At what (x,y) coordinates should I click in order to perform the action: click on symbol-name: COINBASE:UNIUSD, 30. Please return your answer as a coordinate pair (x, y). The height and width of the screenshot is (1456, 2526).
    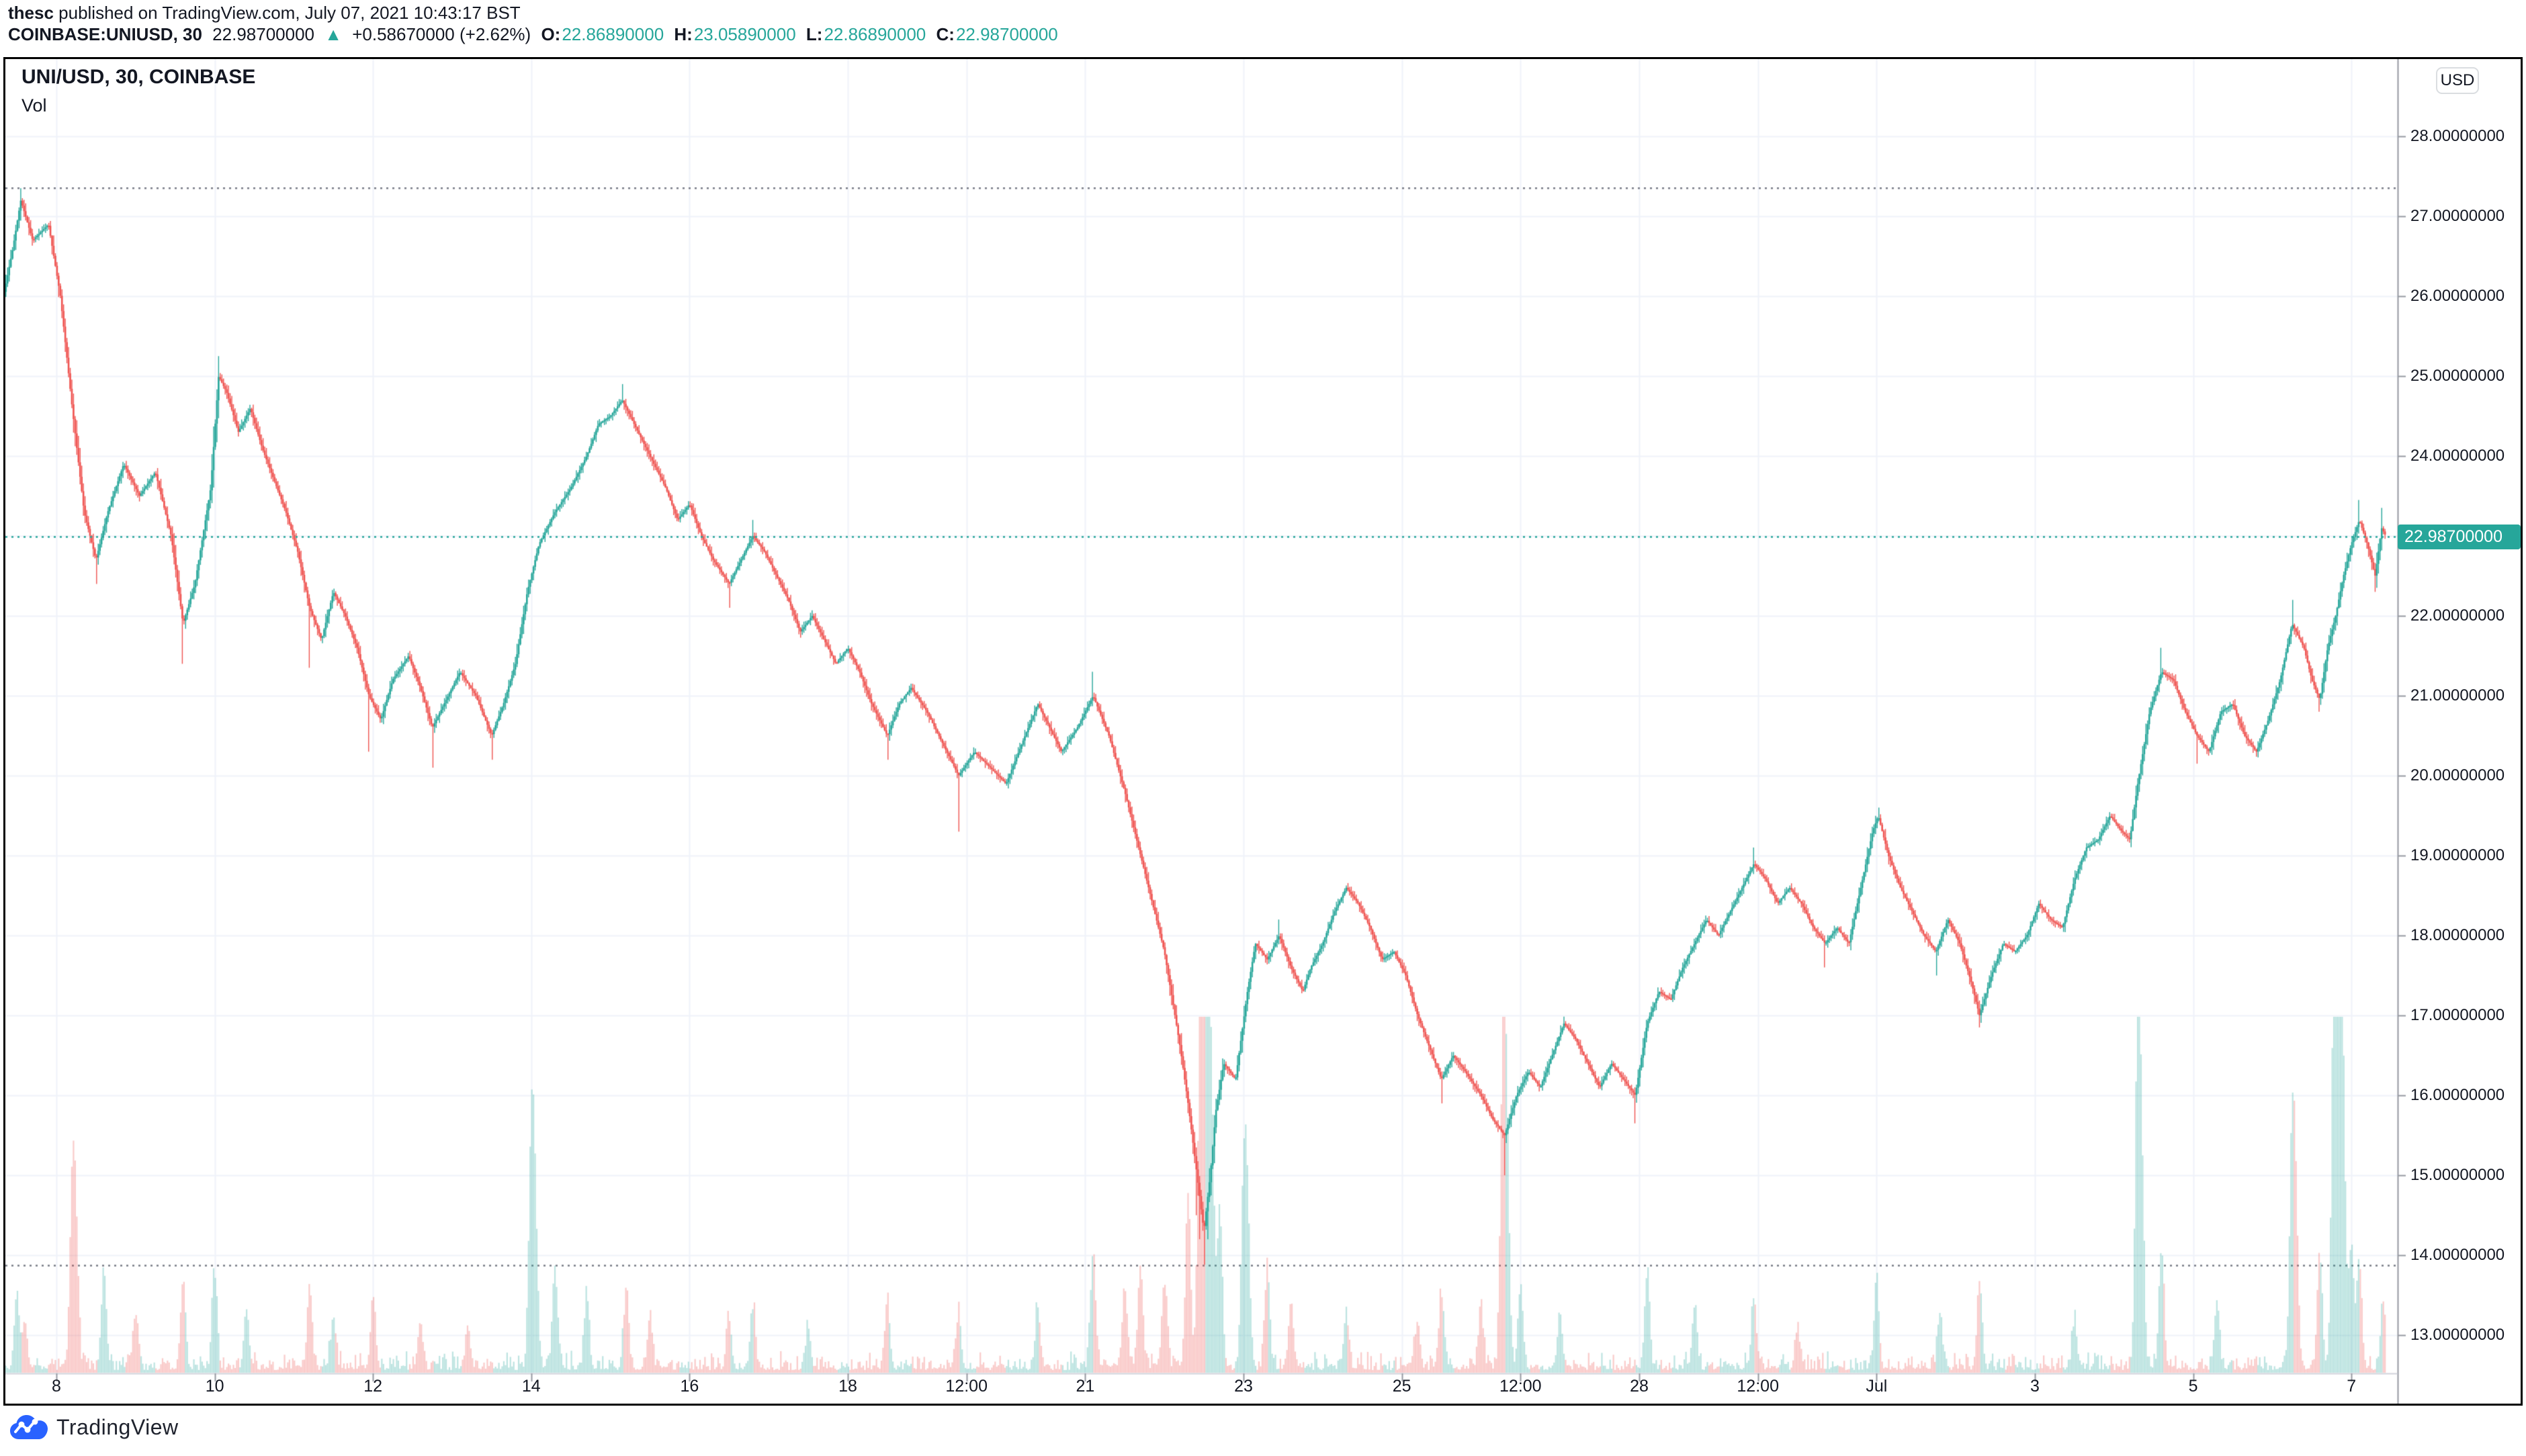
    Looking at the image, I should click on (105, 34).